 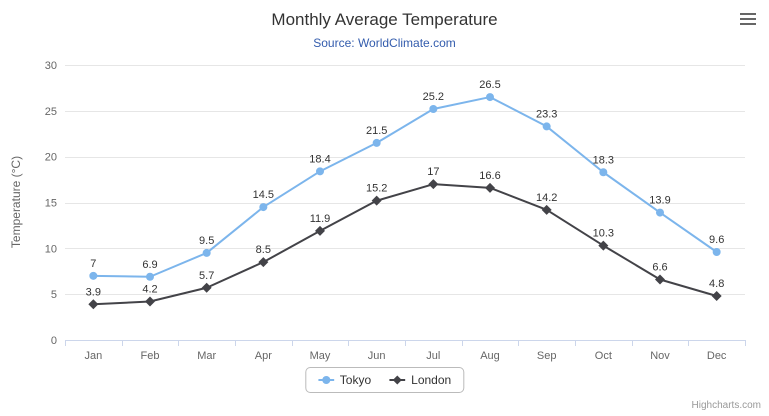 I want to click on x-tick-label: Jun, so click(x=377, y=356).